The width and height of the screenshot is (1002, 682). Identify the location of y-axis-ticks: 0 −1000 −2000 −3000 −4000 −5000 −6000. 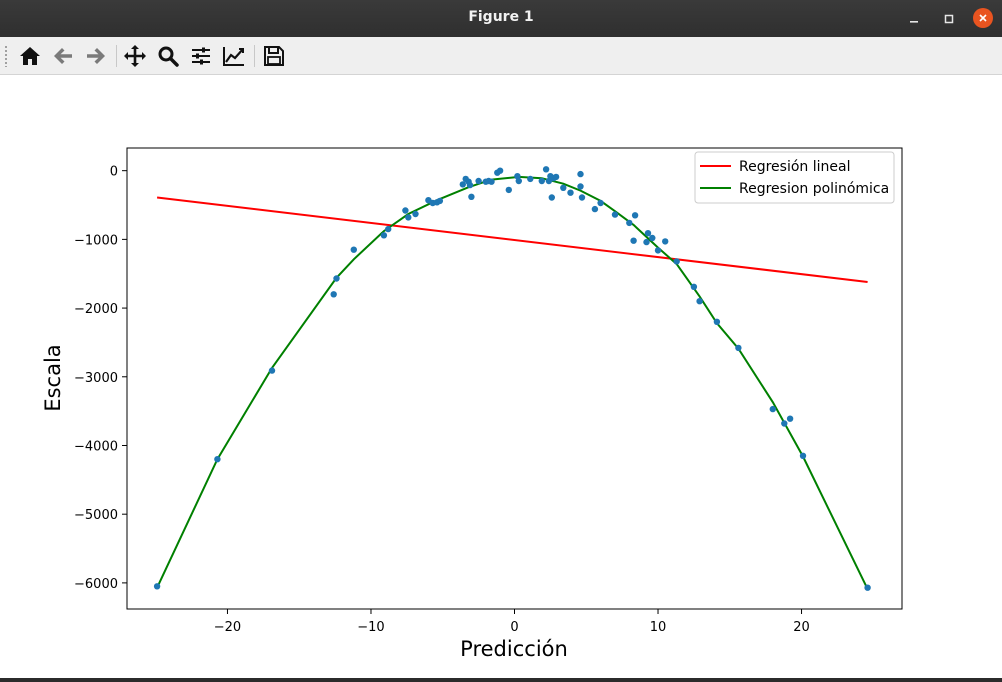
(100, 378).